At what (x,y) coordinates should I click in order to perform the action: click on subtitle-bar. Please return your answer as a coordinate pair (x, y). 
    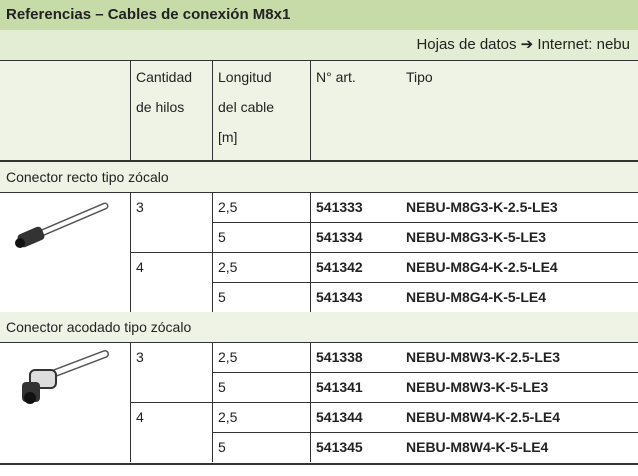
    Looking at the image, I should click on (319, 45).